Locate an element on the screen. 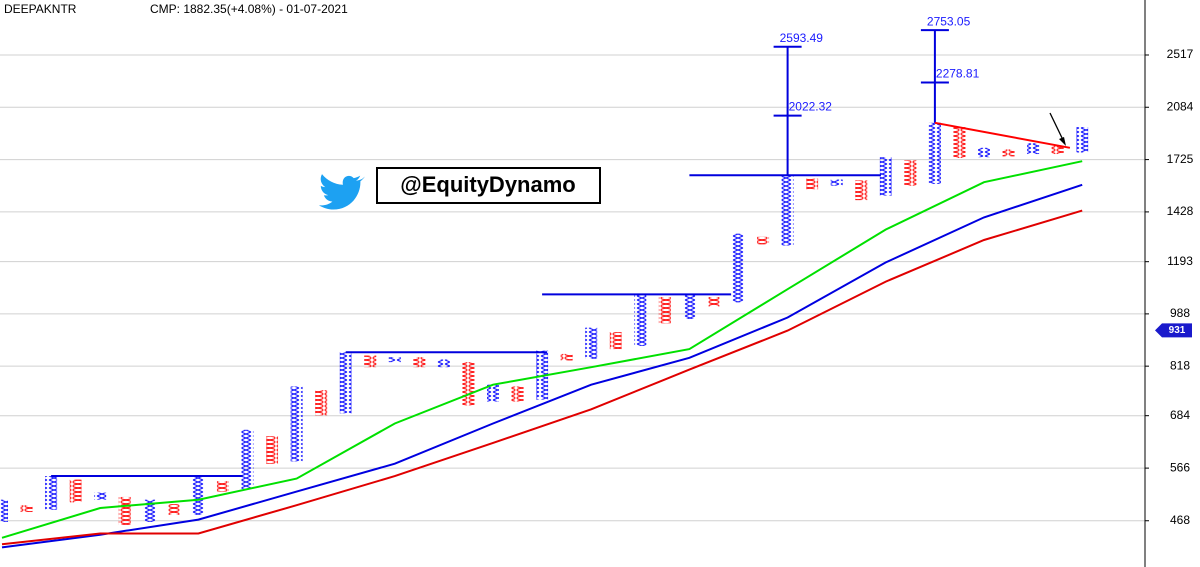 Image resolution: width=1200 pixels, height=567 pixels. y-tick-label: 2517 is located at coordinates (1180, 54).